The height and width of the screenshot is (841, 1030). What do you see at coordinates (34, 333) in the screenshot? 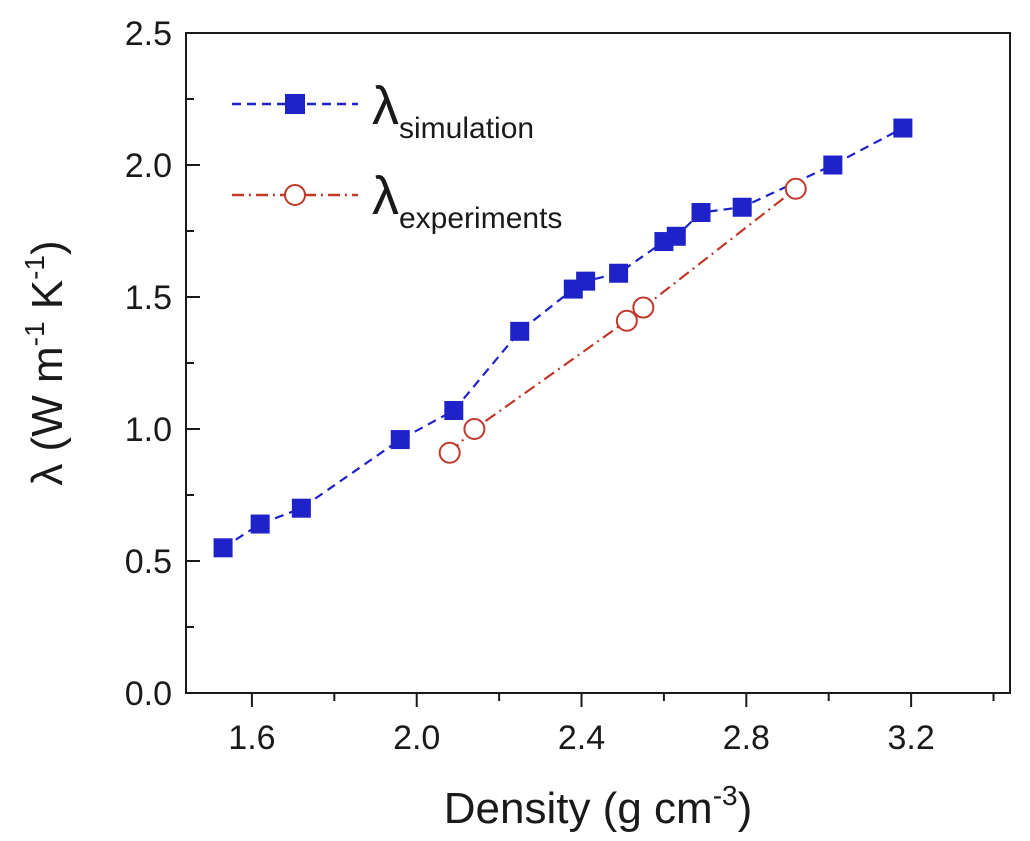
I see `y-axis-title-sup1: -1` at bounding box center [34, 333].